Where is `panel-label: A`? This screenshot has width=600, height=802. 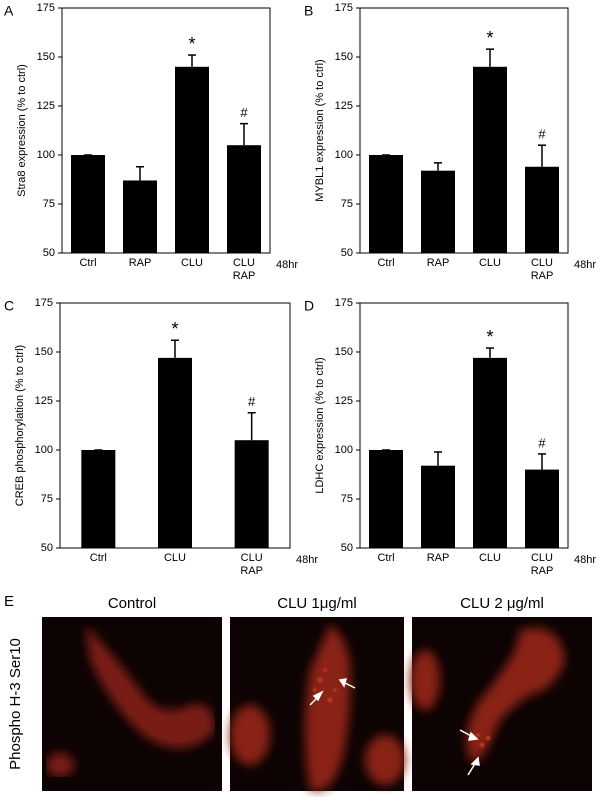
panel-label: A is located at coordinates (9, 11).